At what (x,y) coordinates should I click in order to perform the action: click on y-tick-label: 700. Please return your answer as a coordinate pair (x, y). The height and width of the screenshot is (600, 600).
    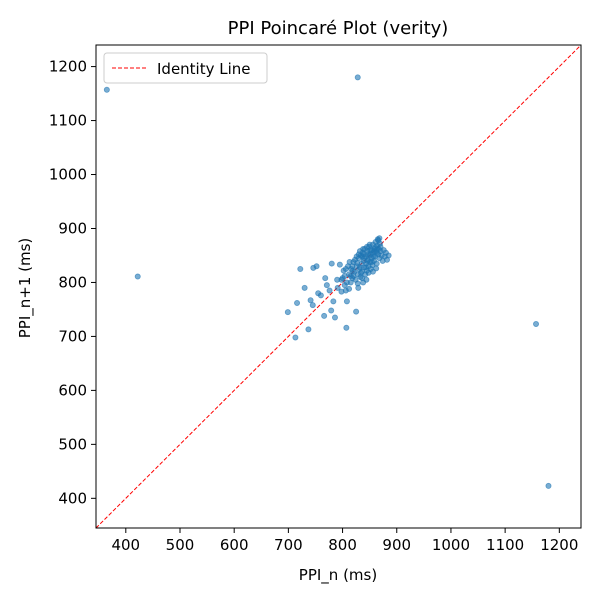
    Looking at the image, I should click on (72, 336).